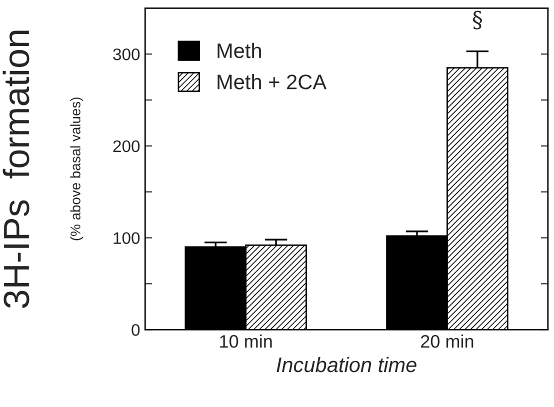 Image resolution: width=554 pixels, height=407 pixels. Describe the element at coordinates (77, 169) in the screenshot. I see `text: (% above basal values)` at that location.